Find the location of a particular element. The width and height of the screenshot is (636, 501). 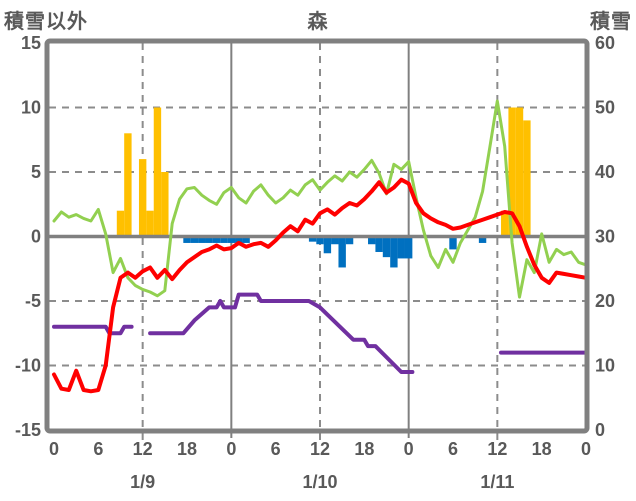

left-axis-tick-label: 15 is located at coordinates (31, 43).